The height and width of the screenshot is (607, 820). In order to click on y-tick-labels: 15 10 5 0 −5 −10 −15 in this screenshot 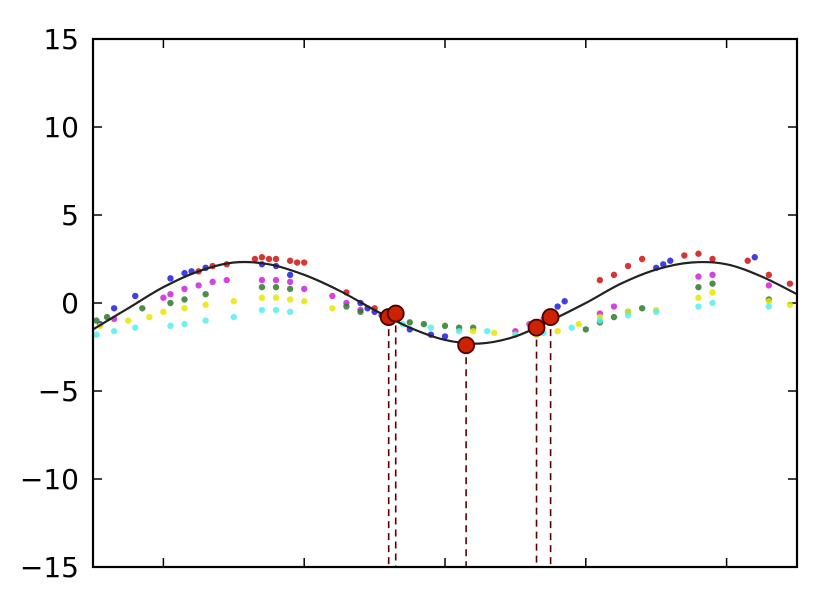, I will do `click(49, 303)`.